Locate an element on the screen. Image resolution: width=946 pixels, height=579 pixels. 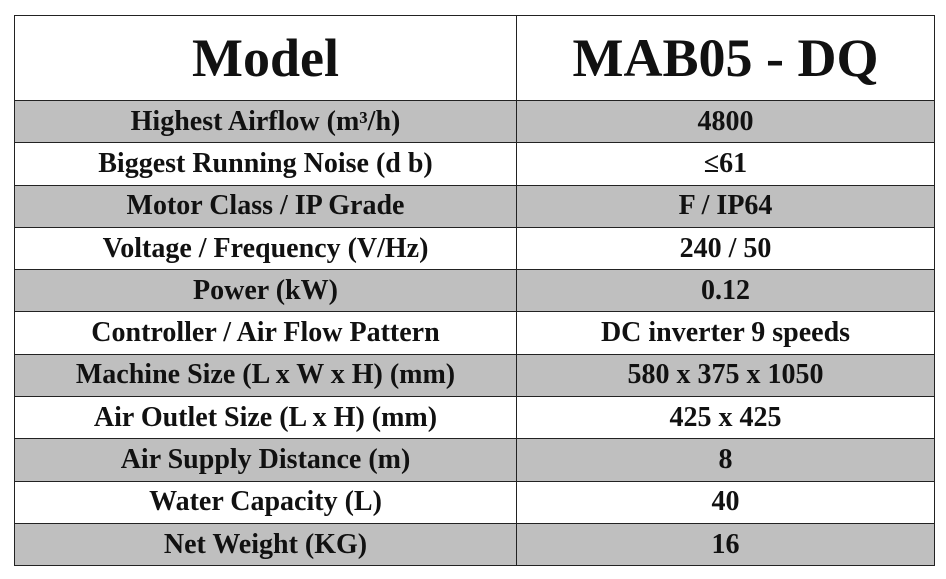
spec-row: Air Supply Distance (m) 8 is located at coordinates (474, 460).